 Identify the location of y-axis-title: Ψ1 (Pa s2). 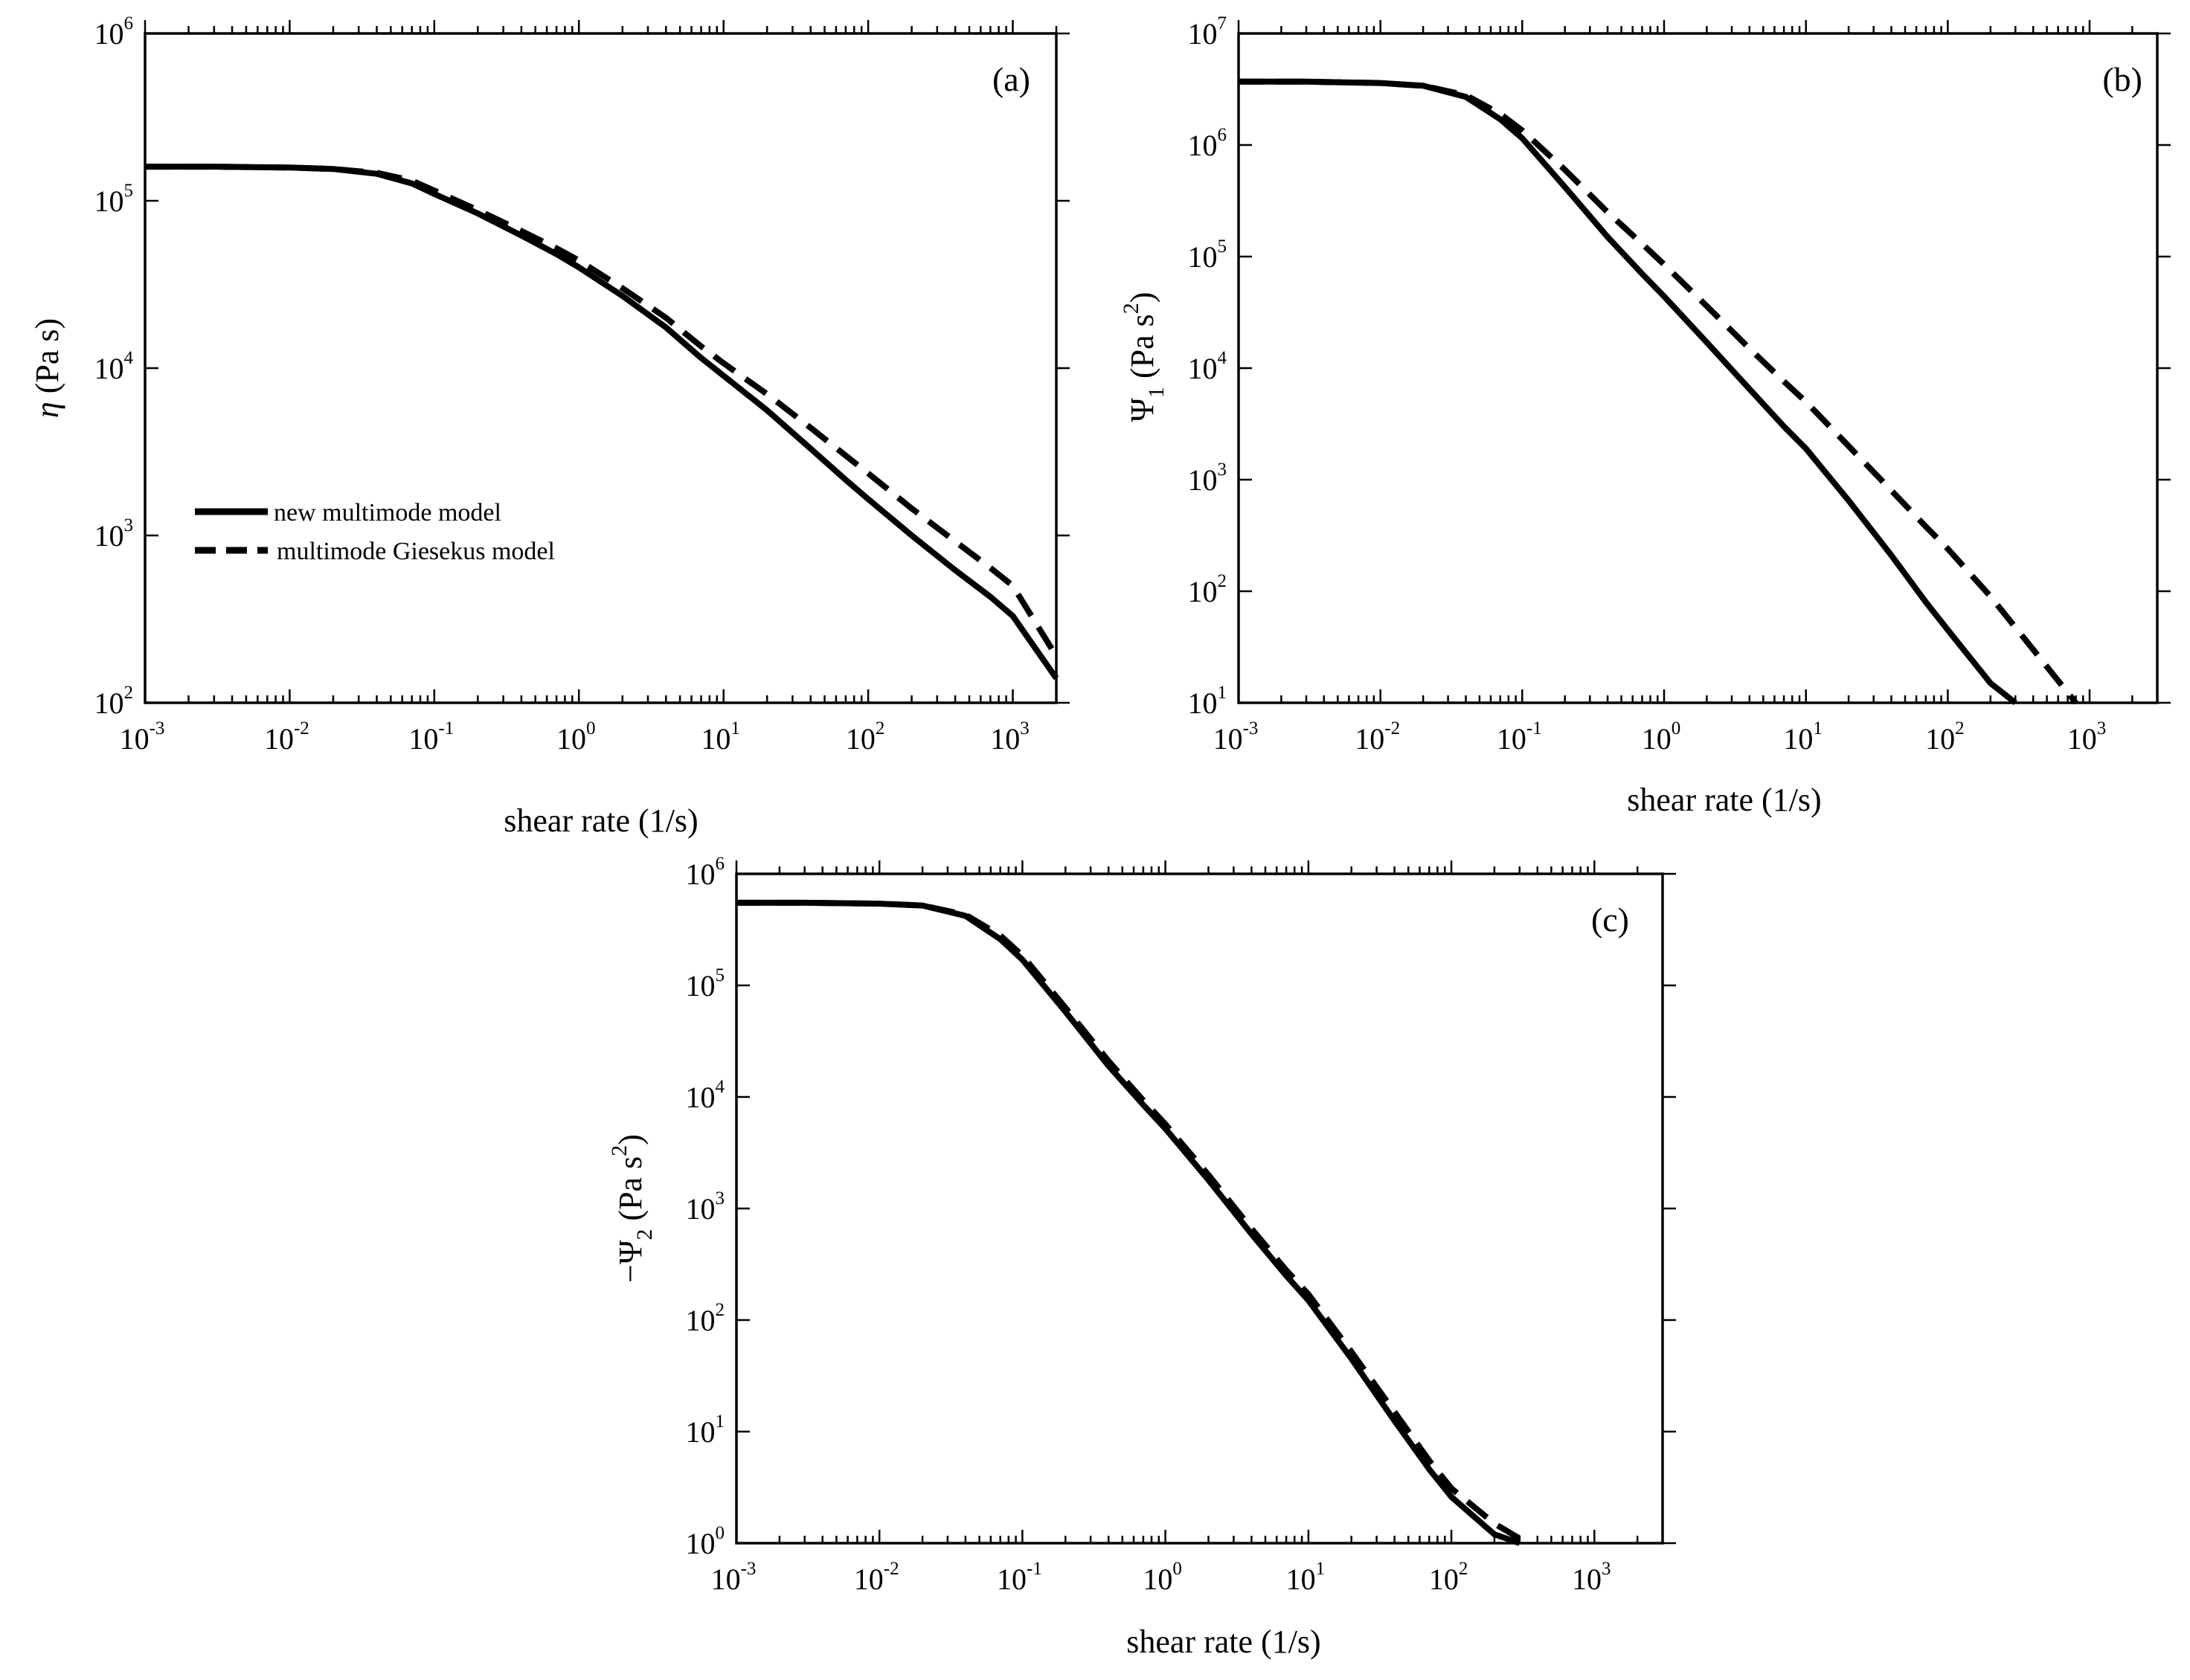
(1144, 357).